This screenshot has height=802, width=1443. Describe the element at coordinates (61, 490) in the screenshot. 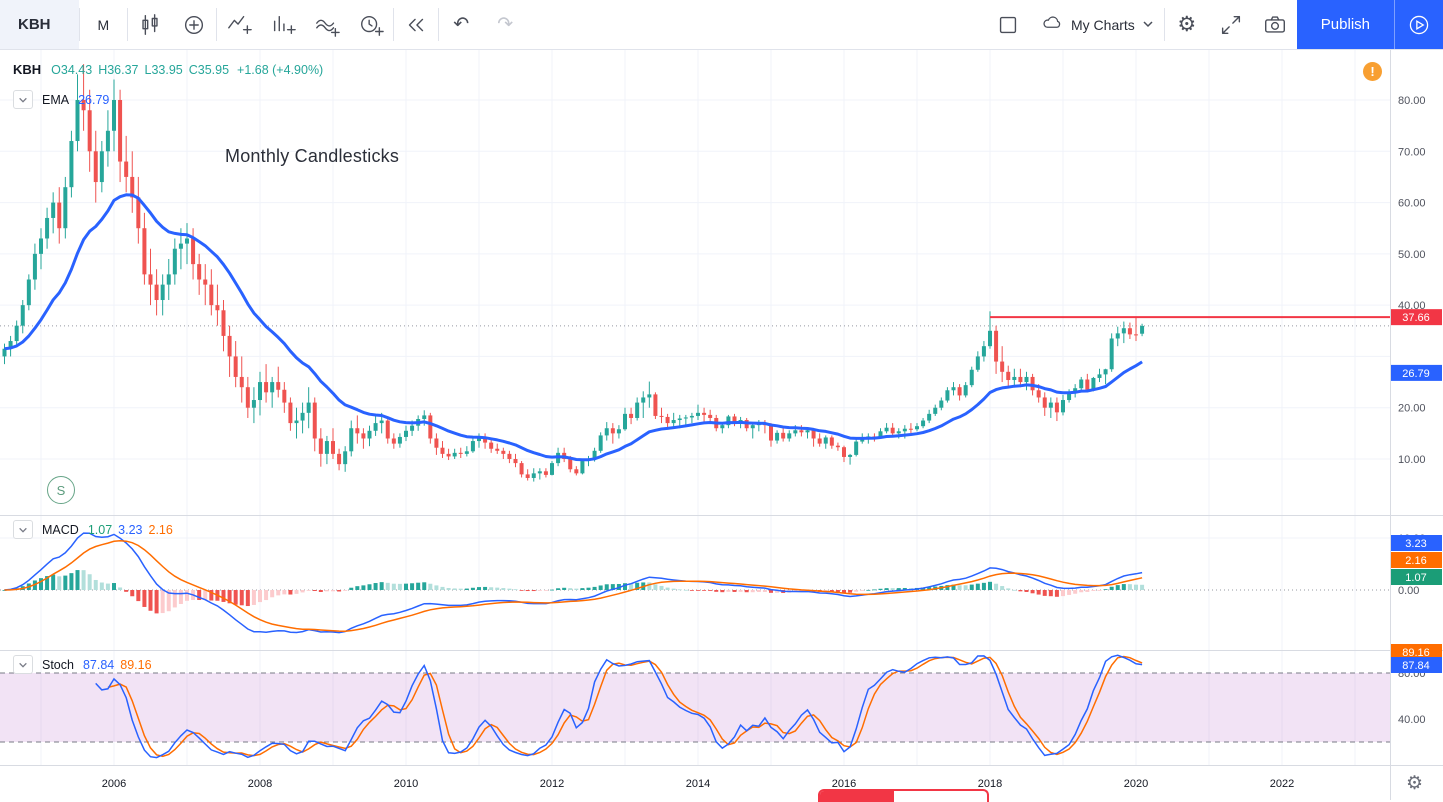

I see `session-badge: S` at that location.